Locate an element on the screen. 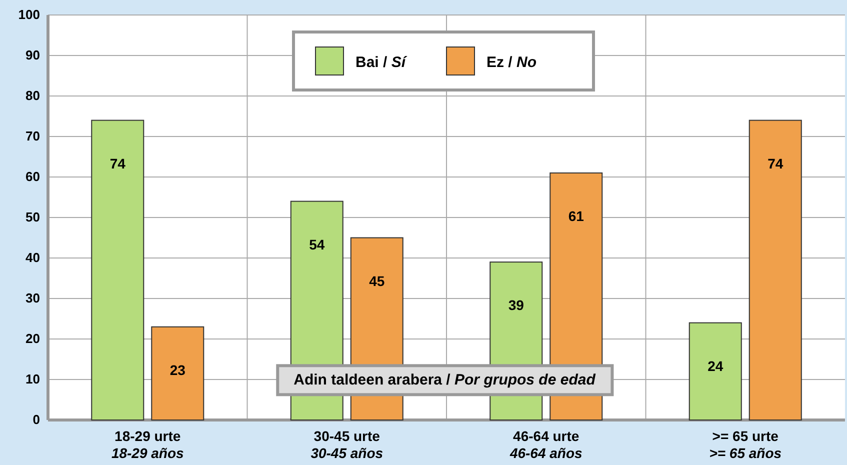 The height and width of the screenshot is (465, 847). annotation: Adin taldeen arabera / Por grupos de edad is located at coordinates (445, 380).